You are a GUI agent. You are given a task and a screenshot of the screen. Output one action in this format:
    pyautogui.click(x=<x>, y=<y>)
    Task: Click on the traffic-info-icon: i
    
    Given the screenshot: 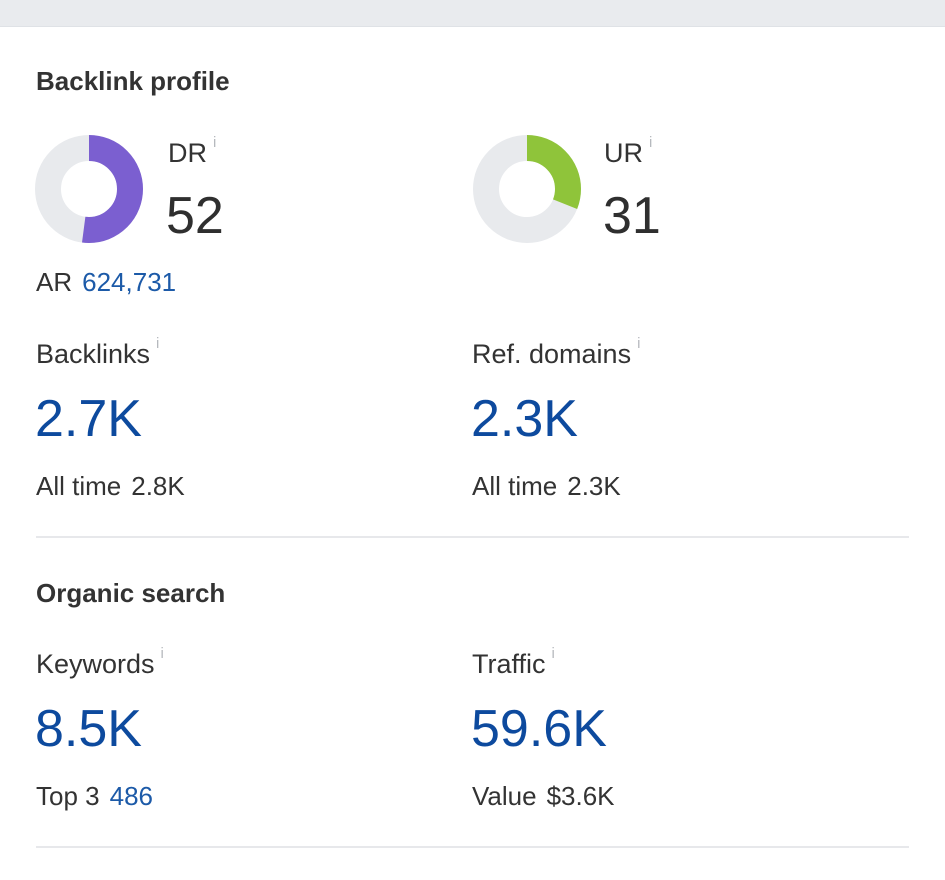 What is the action you would take?
    pyautogui.click(x=553, y=653)
    